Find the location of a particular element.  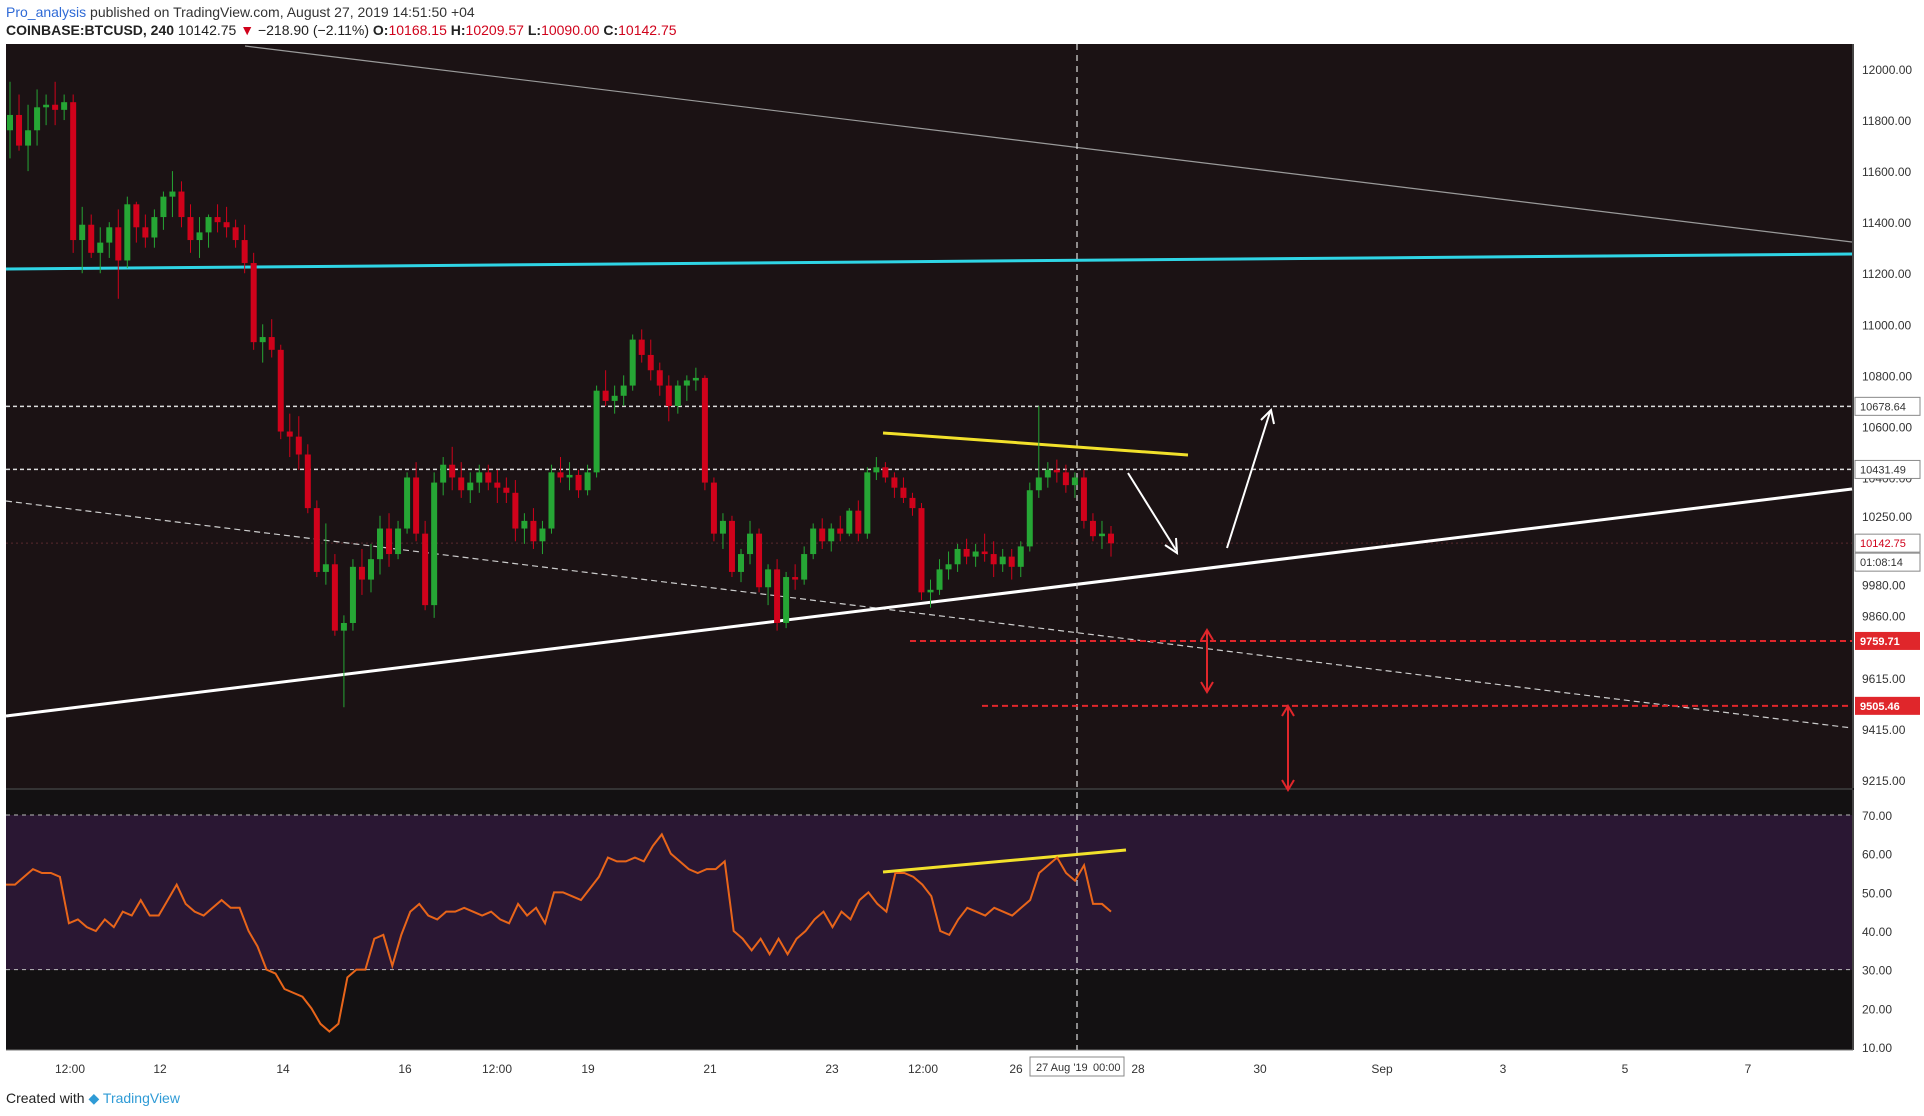

time-tick-label: 14 is located at coordinates (283, 1069).